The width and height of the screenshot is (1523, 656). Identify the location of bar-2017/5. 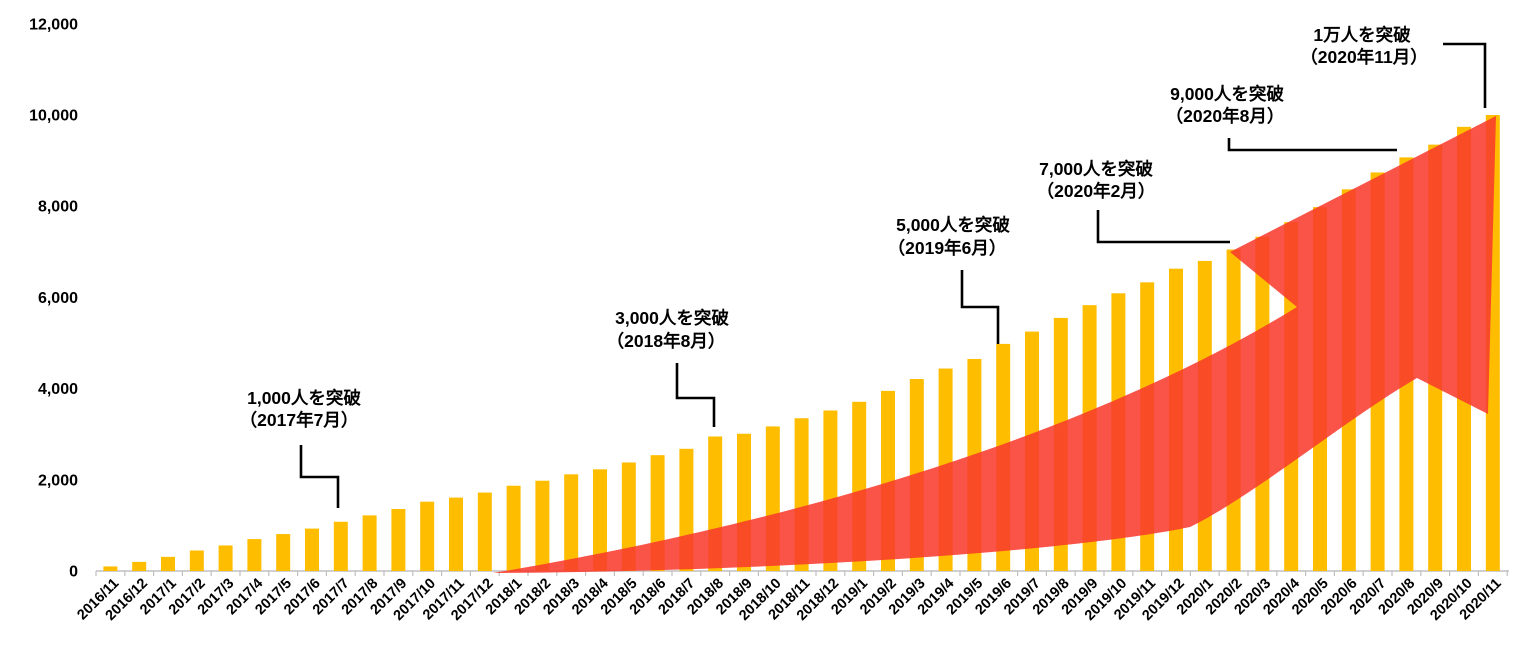
(283, 552).